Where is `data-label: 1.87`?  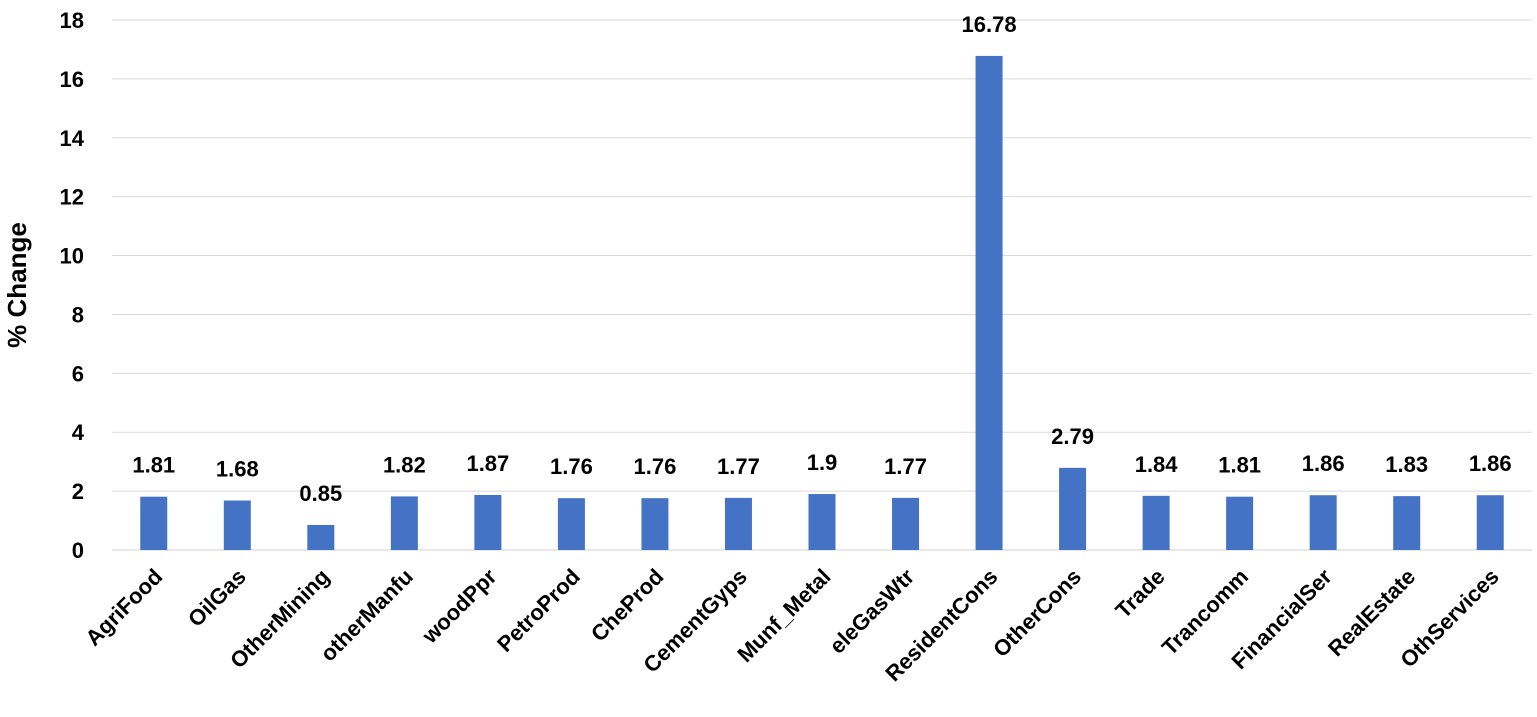
data-label: 1.87 is located at coordinates (487, 463).